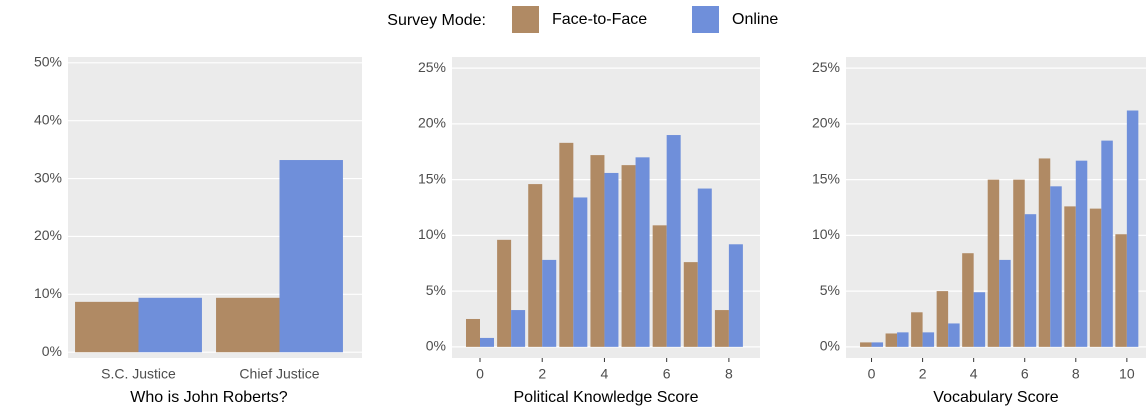 The width and height of the screenshot is (1146, 412). What do you see at coordinates (209, 397) in the screenshot?
I see `x-axis-title: Who is John Roberts?` at bounding box center [209, 397].